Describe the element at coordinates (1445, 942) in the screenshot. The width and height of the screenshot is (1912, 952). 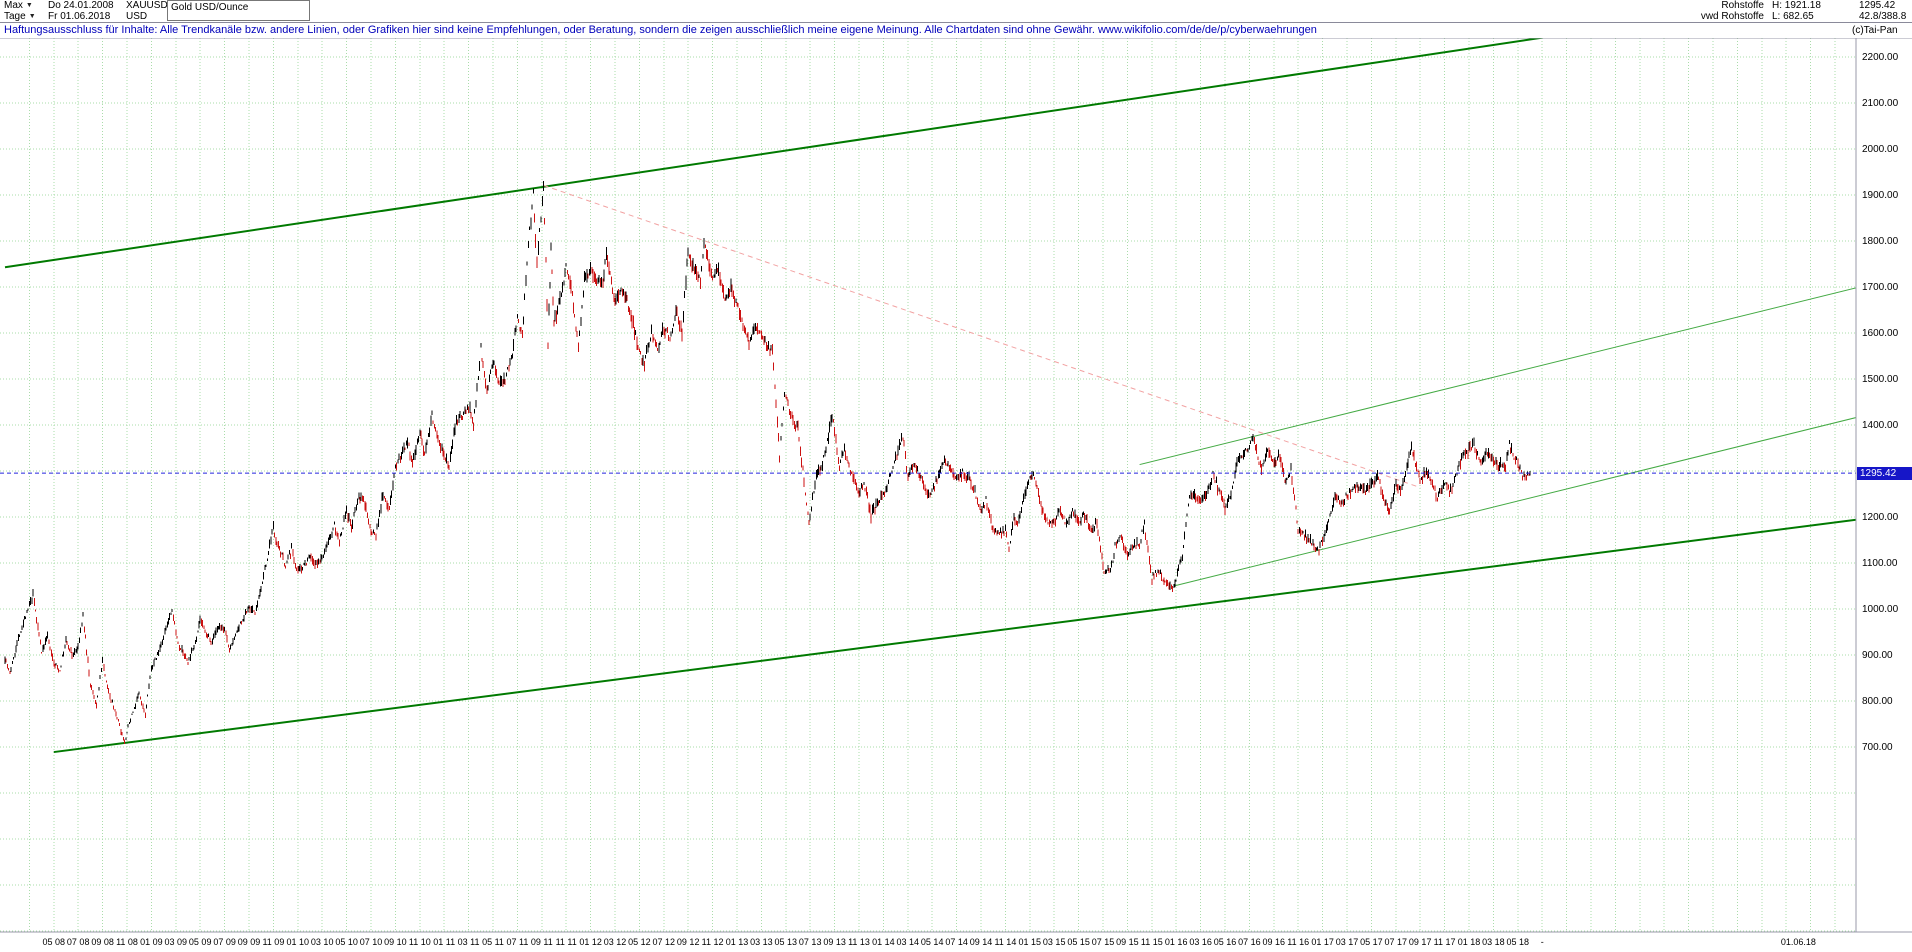
I see `svg-text: 11 17` at that location.